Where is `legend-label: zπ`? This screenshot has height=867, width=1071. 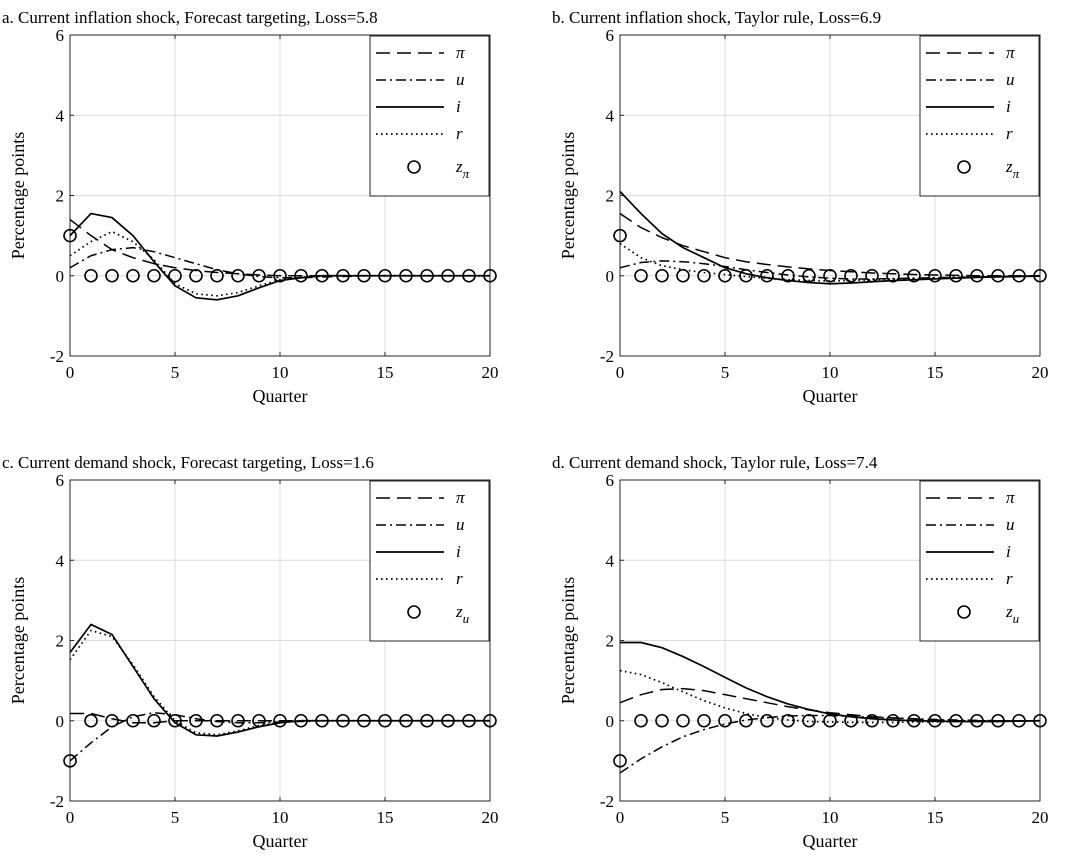
legend-label: zπ is located at coordinates (1012, 169).